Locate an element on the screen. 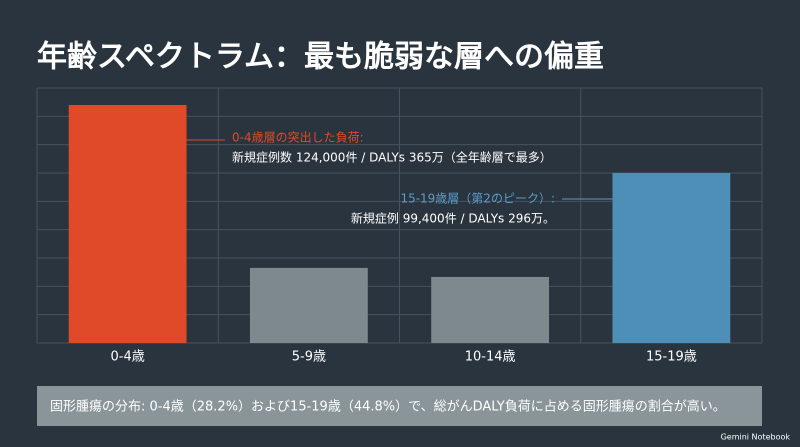 Image resolution: width=800 pixels, height=447 pixels. x-tick-label: 5-9歳 is located at coordinates (309, 357).